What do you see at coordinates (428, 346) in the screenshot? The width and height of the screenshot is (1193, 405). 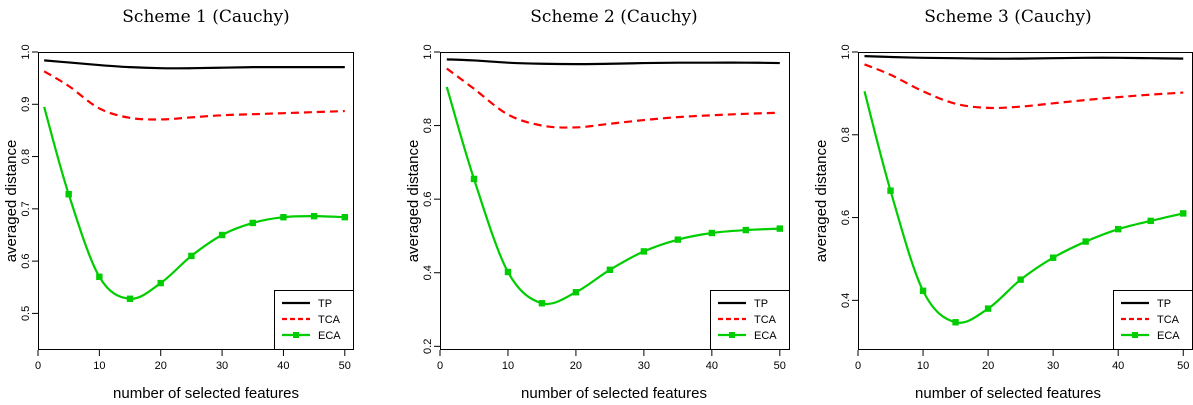 I see `y-tick-label: 0.2` at bounding box center [428, 346].